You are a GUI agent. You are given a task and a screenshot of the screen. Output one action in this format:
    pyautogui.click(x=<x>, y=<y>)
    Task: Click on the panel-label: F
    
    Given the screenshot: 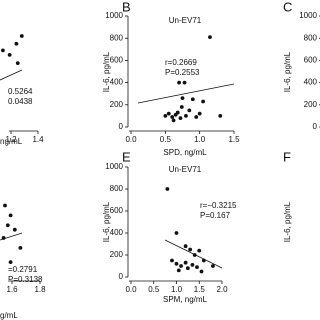 What is the action you would take?
    pyautogui.click(x=287, y=156)
    